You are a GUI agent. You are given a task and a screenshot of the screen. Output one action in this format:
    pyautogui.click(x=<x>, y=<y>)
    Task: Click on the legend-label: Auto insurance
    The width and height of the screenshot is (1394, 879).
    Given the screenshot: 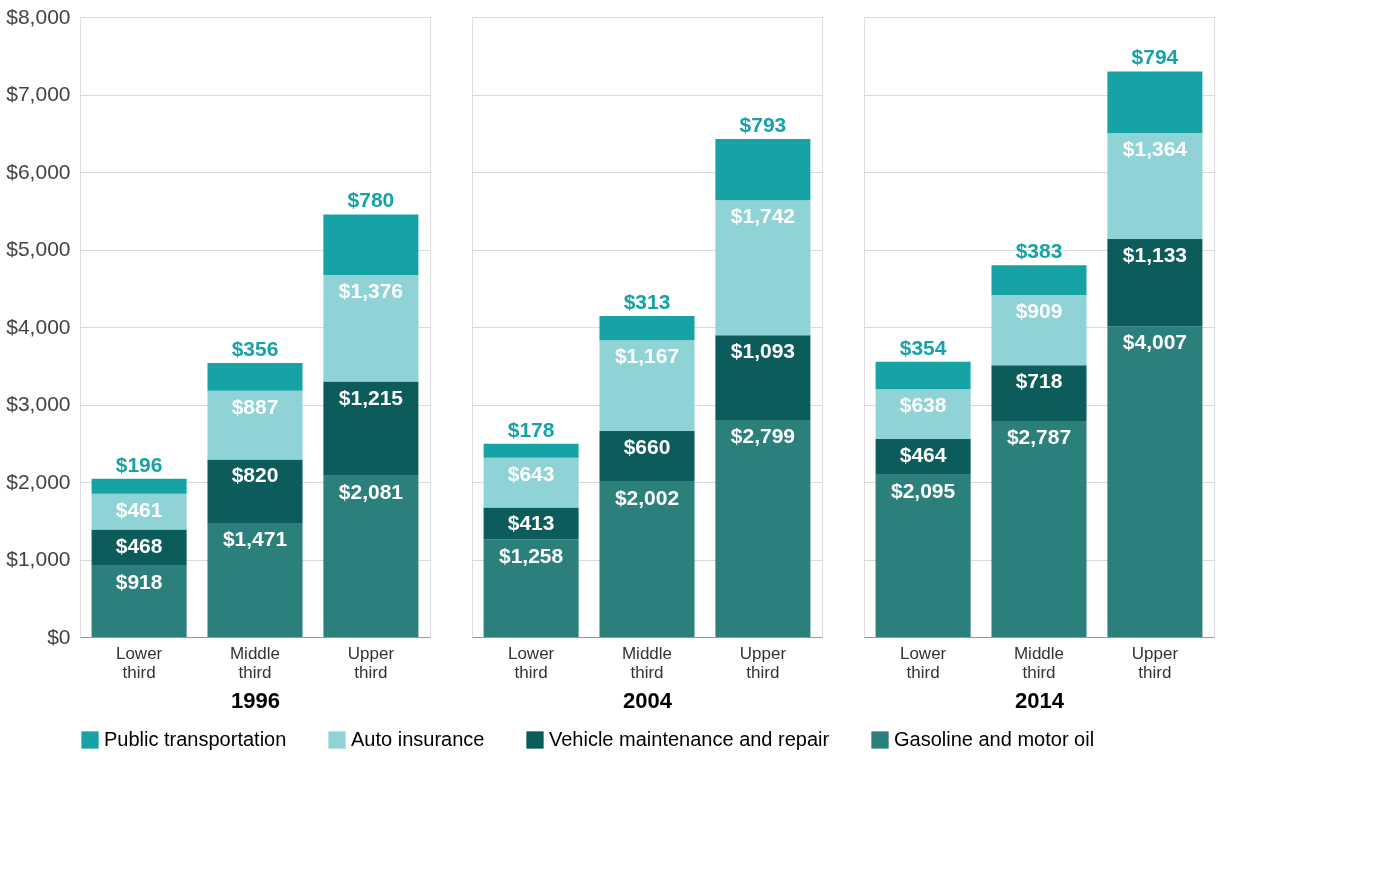 What is the action you would take?
    pyautogui.click(x=418, y=739)
    